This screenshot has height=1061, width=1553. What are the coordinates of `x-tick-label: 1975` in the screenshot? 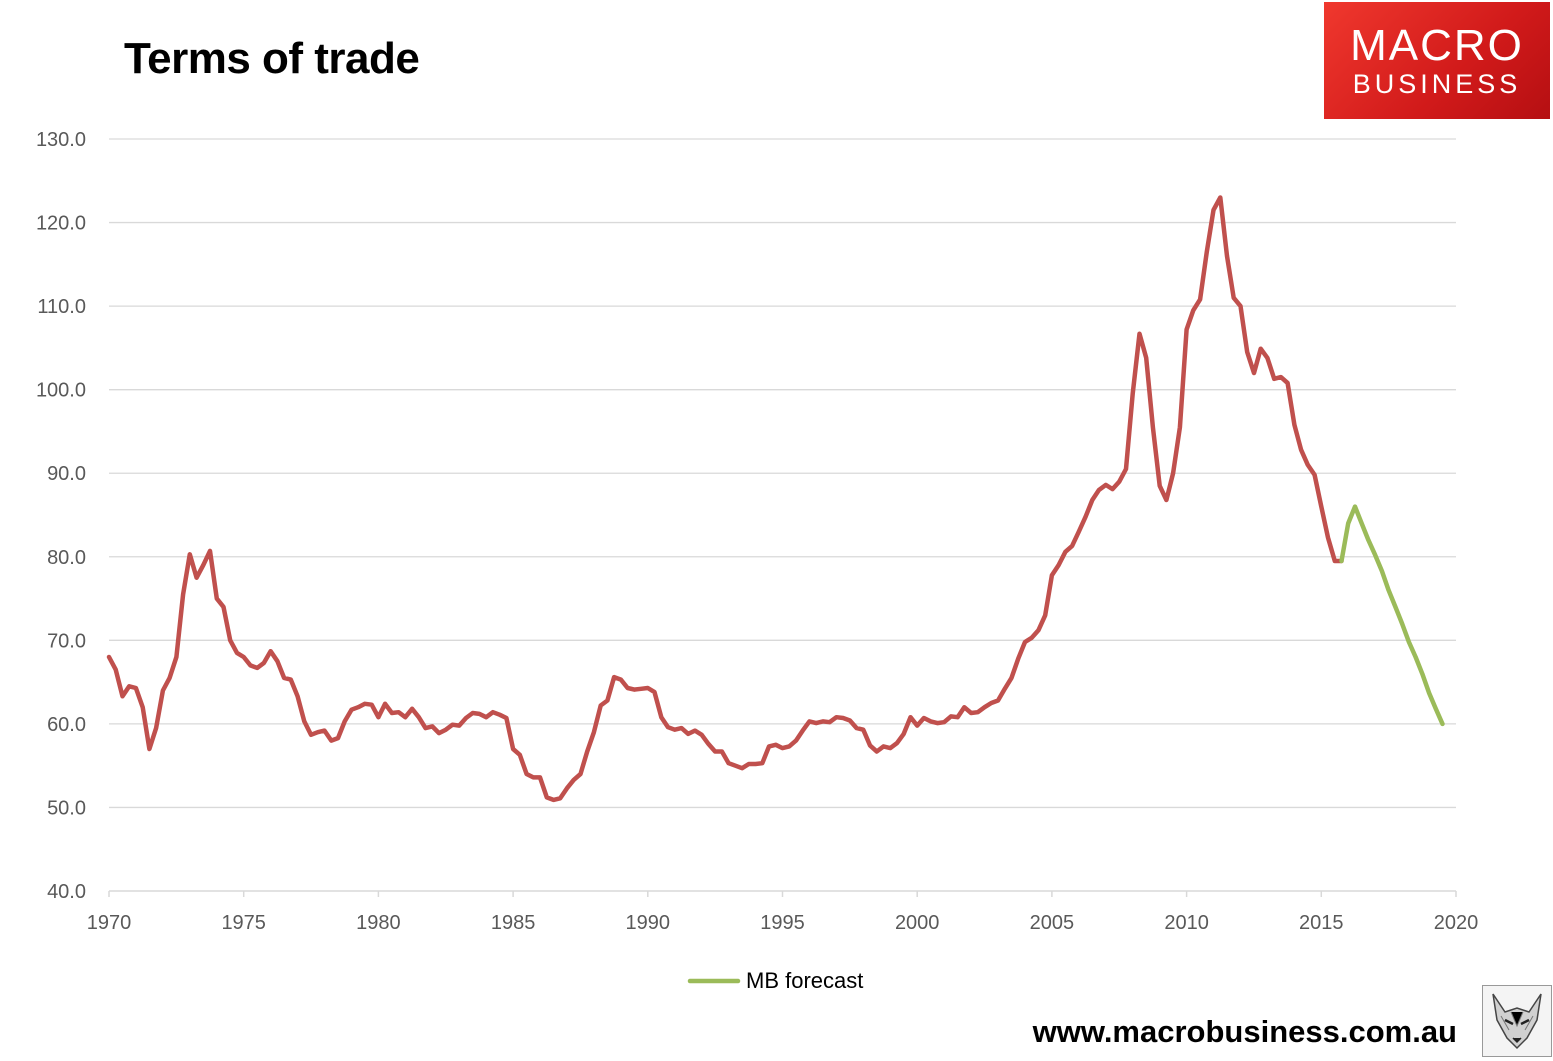 It's located at (243, 923).